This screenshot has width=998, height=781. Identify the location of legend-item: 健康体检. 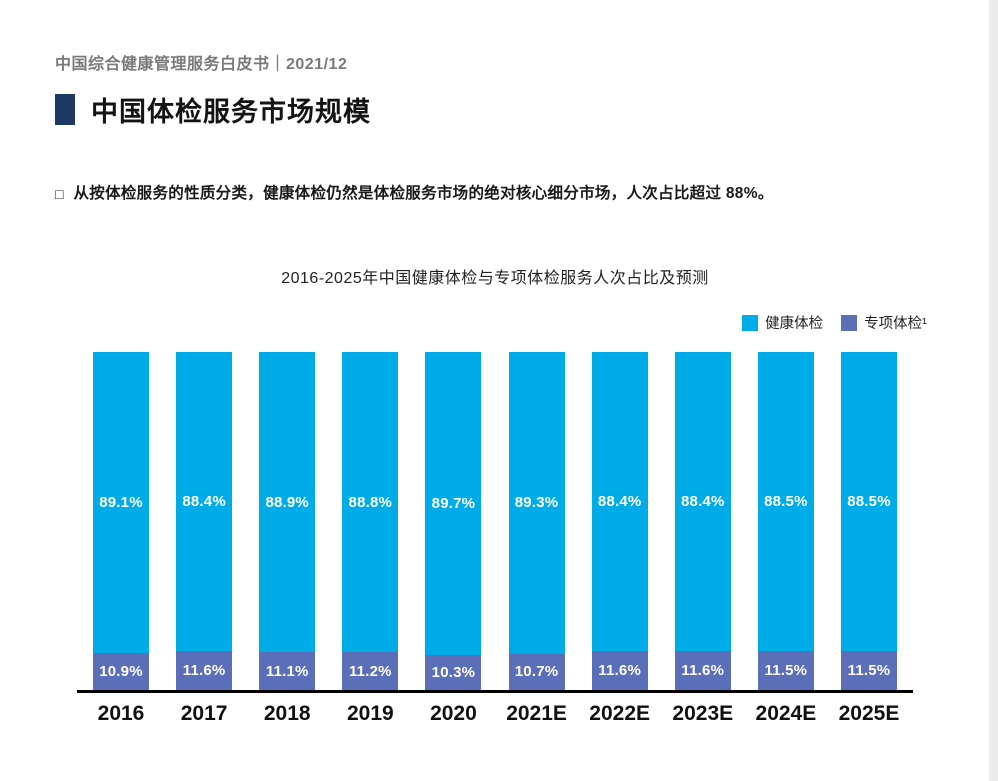
(782, 322).